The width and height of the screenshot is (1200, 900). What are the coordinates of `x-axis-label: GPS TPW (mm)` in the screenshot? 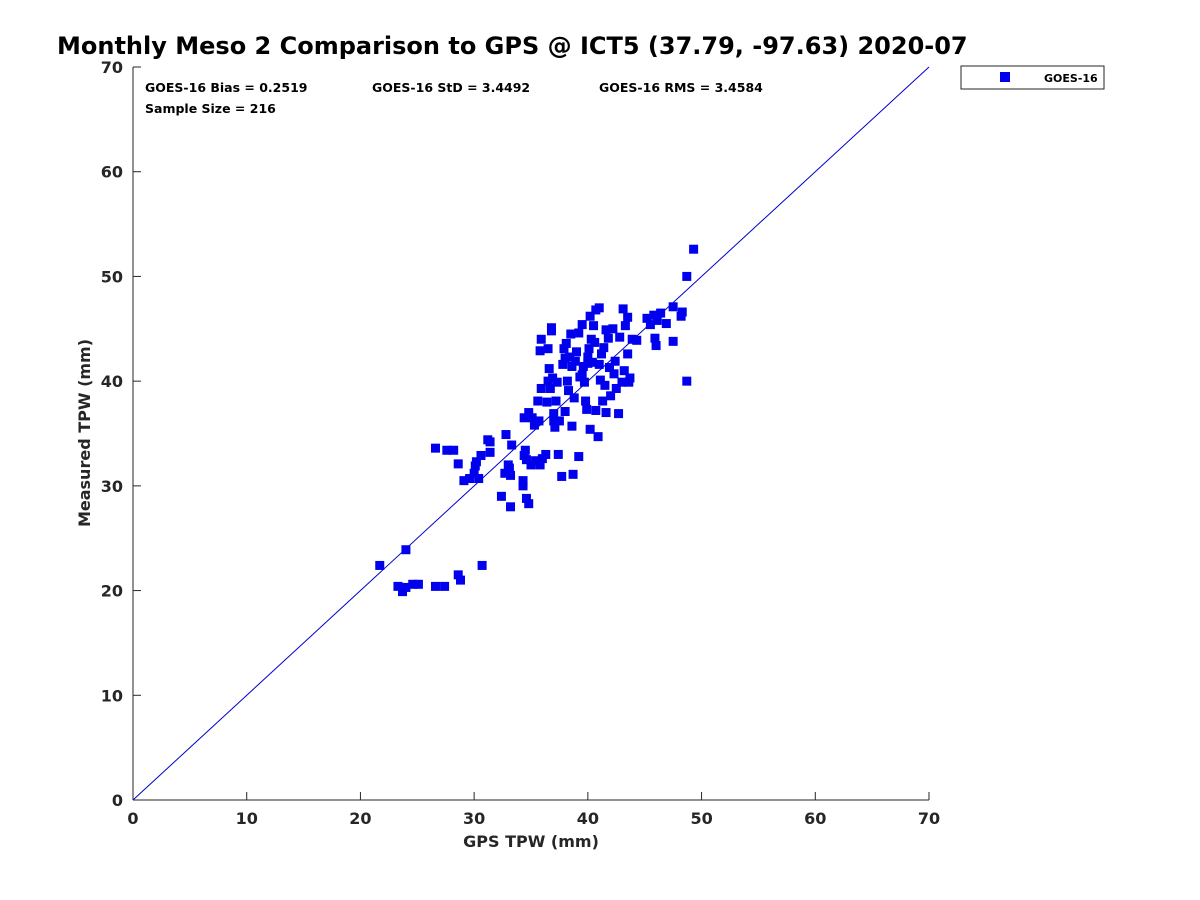 It's located at (531, 841).